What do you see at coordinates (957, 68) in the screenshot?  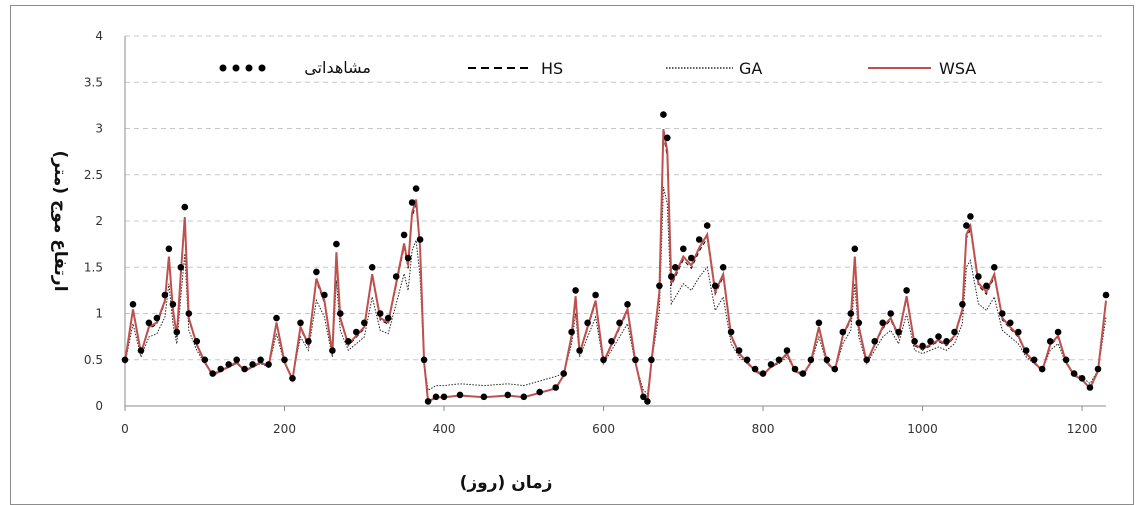 I see `legend-label-wsa: WSA` at bounding box center [957, 68].